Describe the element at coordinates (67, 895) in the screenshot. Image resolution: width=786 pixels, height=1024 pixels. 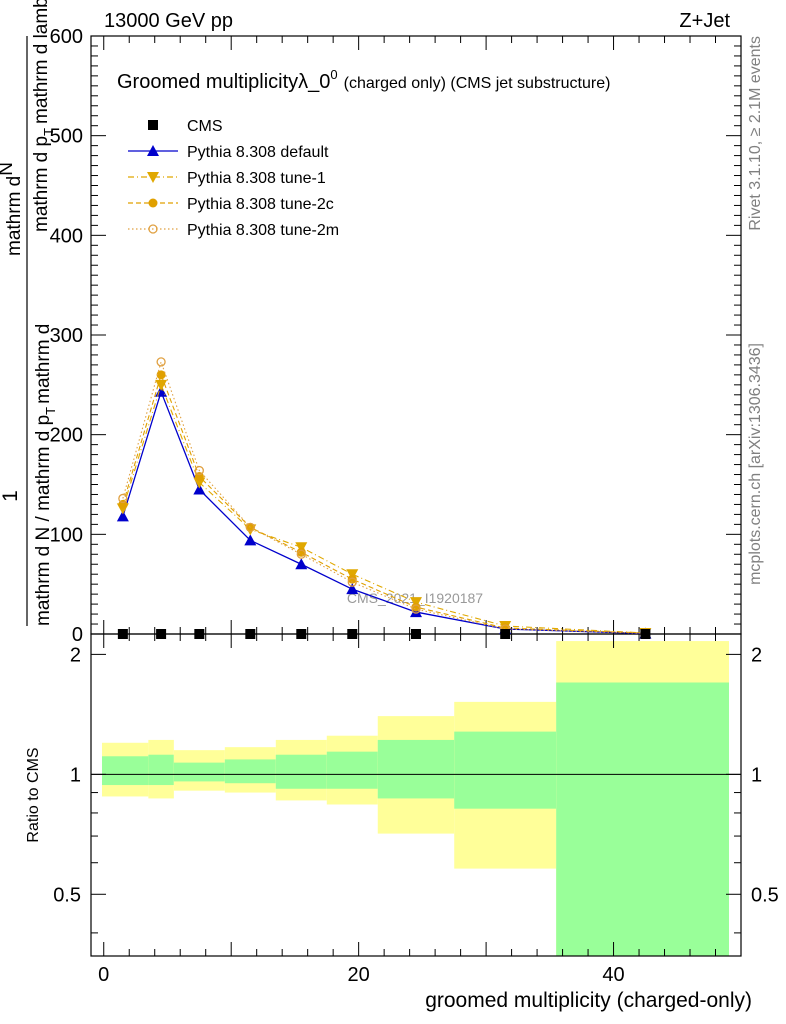
I see `ratio-y-tick-label: 0.5` at that location.